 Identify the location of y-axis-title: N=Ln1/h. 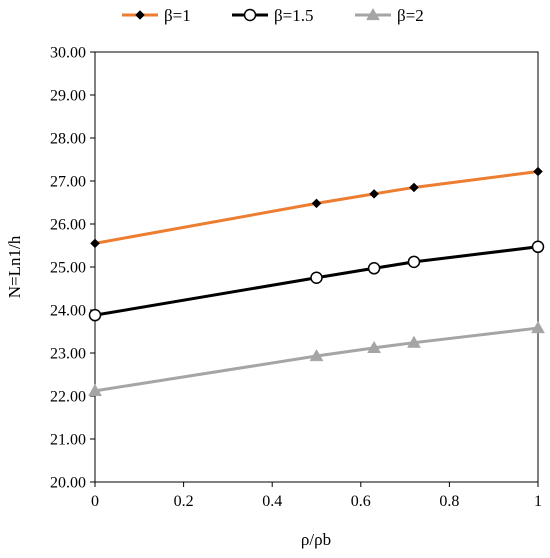
(14, 266).